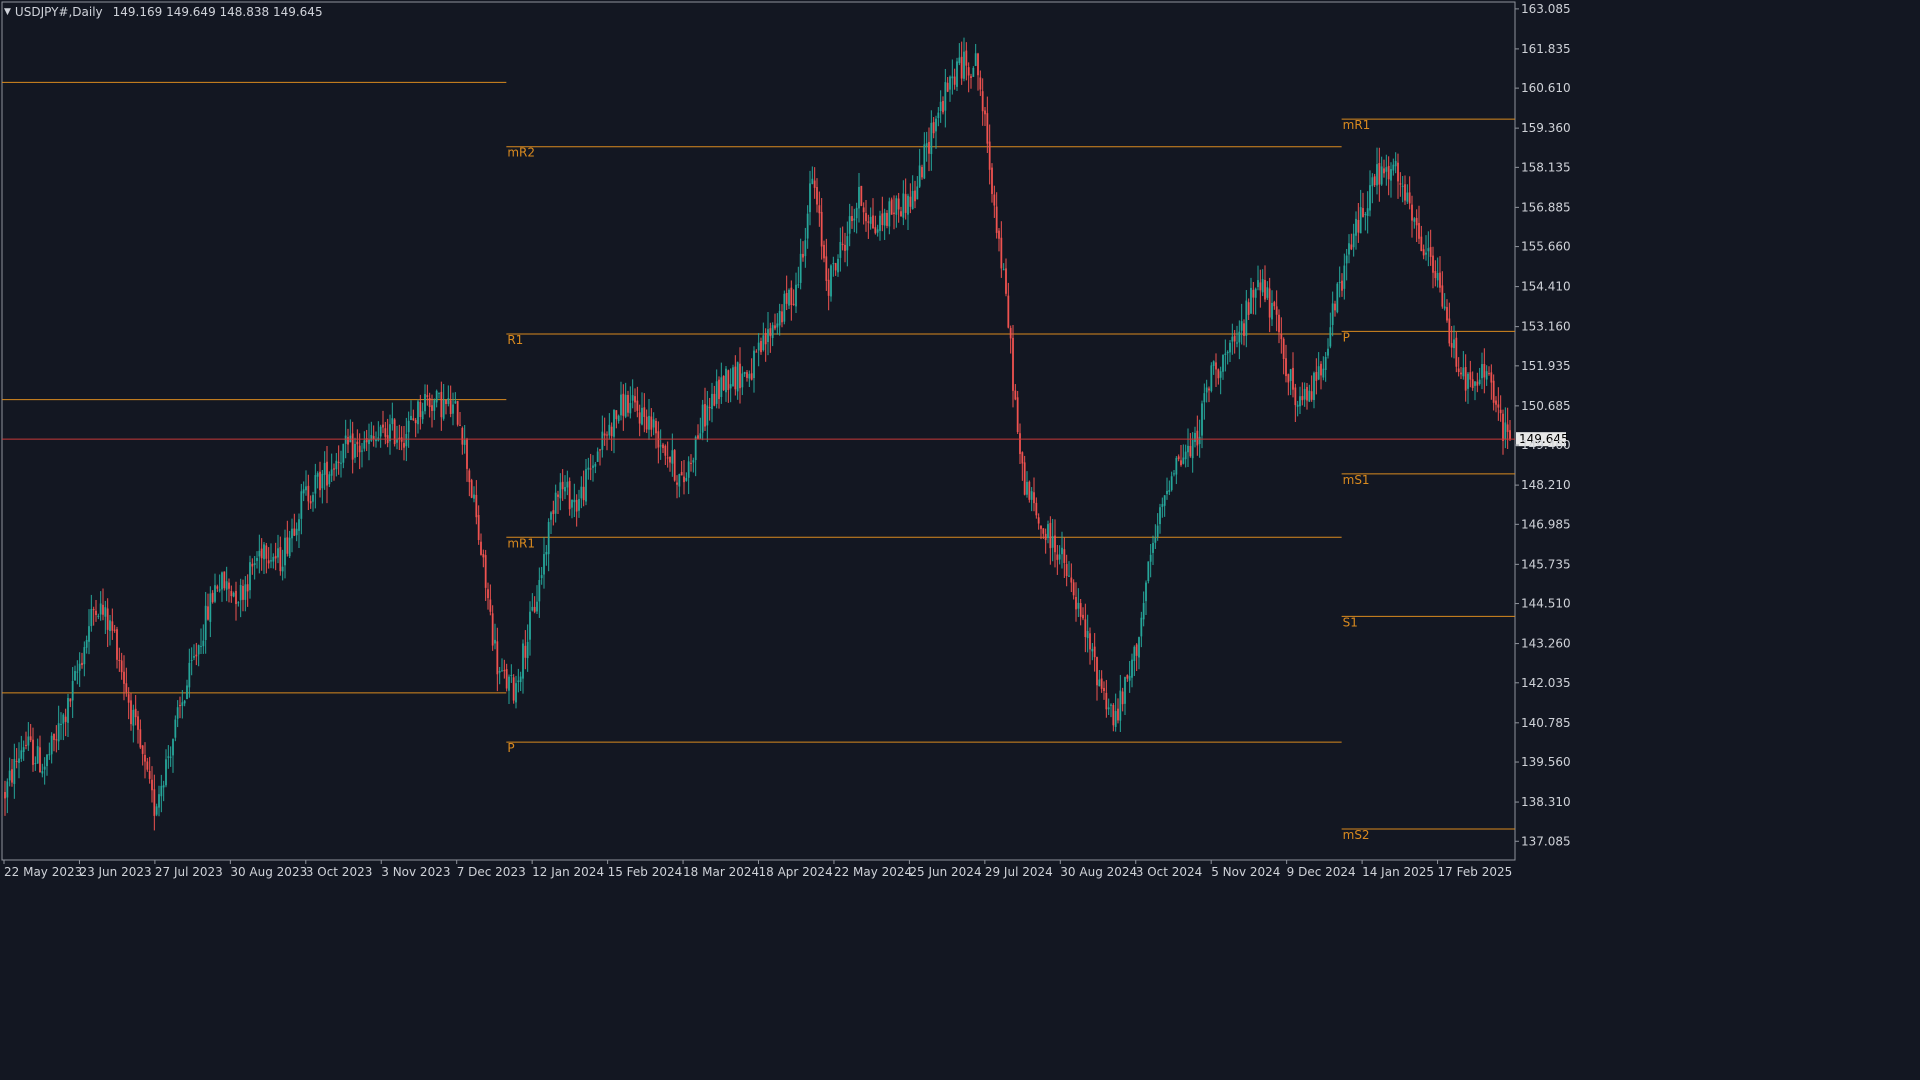 This screenshot has height=1080, width=1920. Describe the element at coordinates (1357, 125) in the screenshot. I see `level-label: mR1` at that location.